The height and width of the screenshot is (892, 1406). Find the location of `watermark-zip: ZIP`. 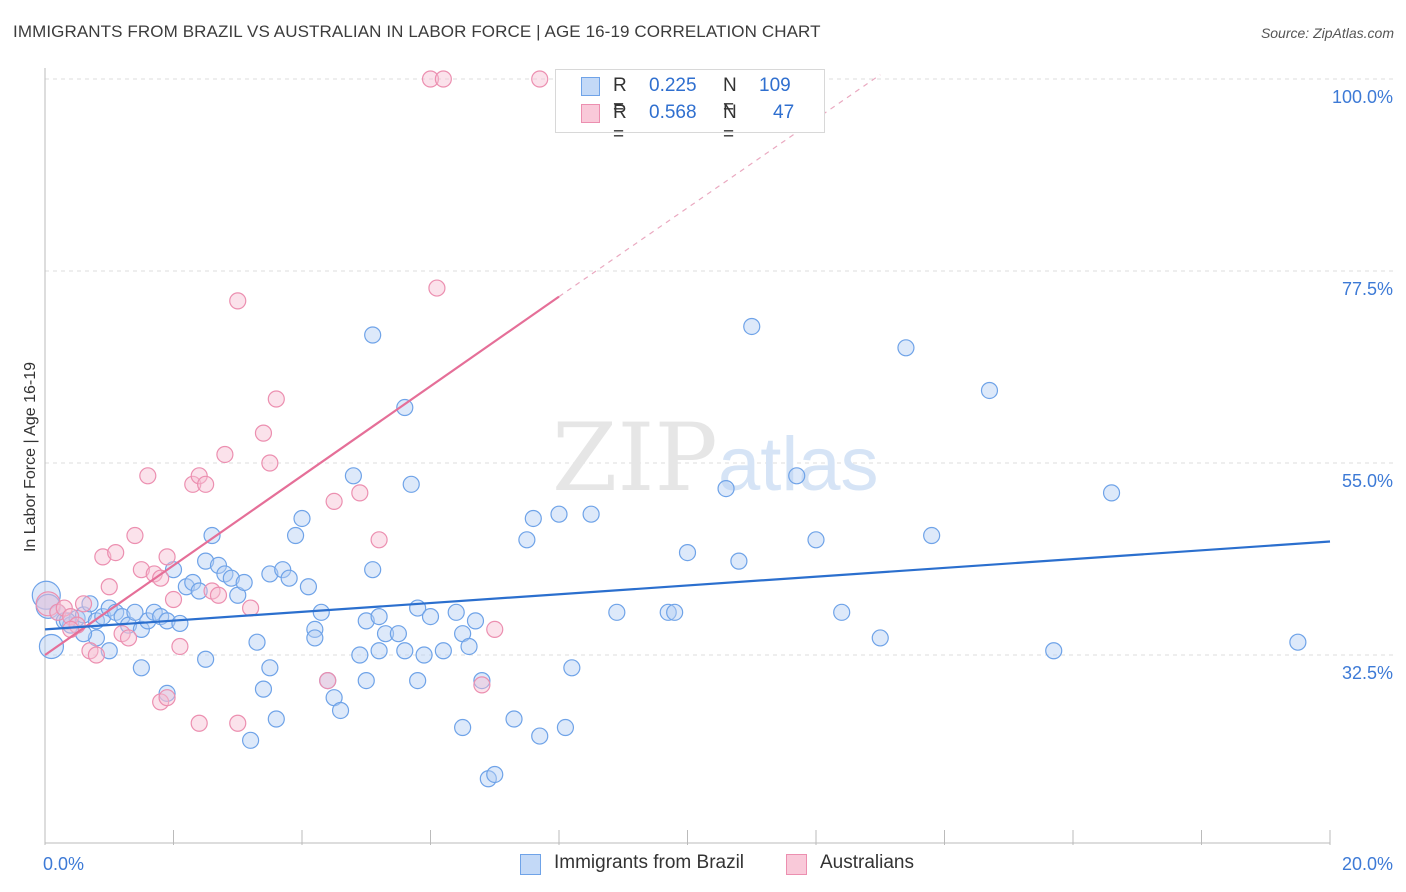

watermark-zip: ZIP is located at coordinates (635, 458).